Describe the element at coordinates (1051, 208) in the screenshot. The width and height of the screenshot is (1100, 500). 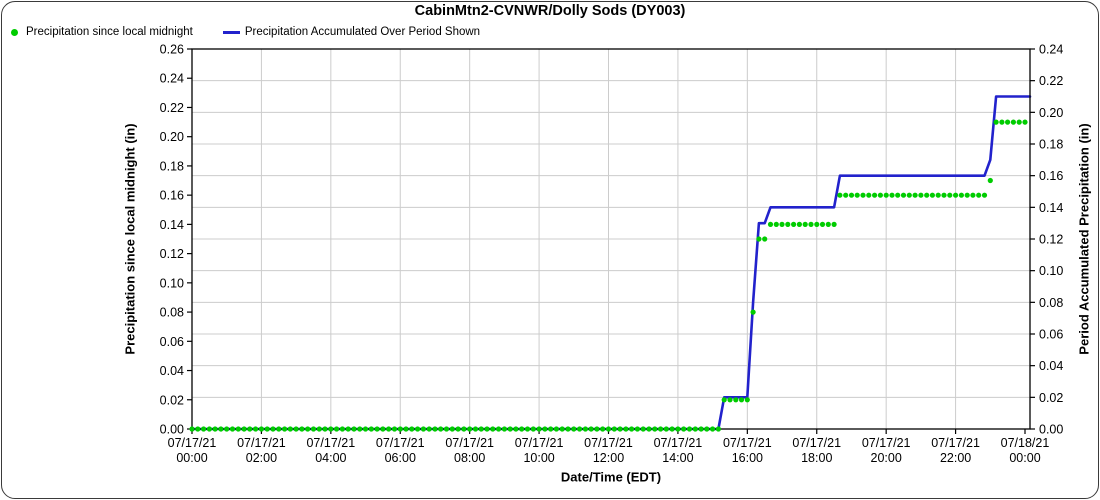
I see `right-tick-label: 0.14` at that location.